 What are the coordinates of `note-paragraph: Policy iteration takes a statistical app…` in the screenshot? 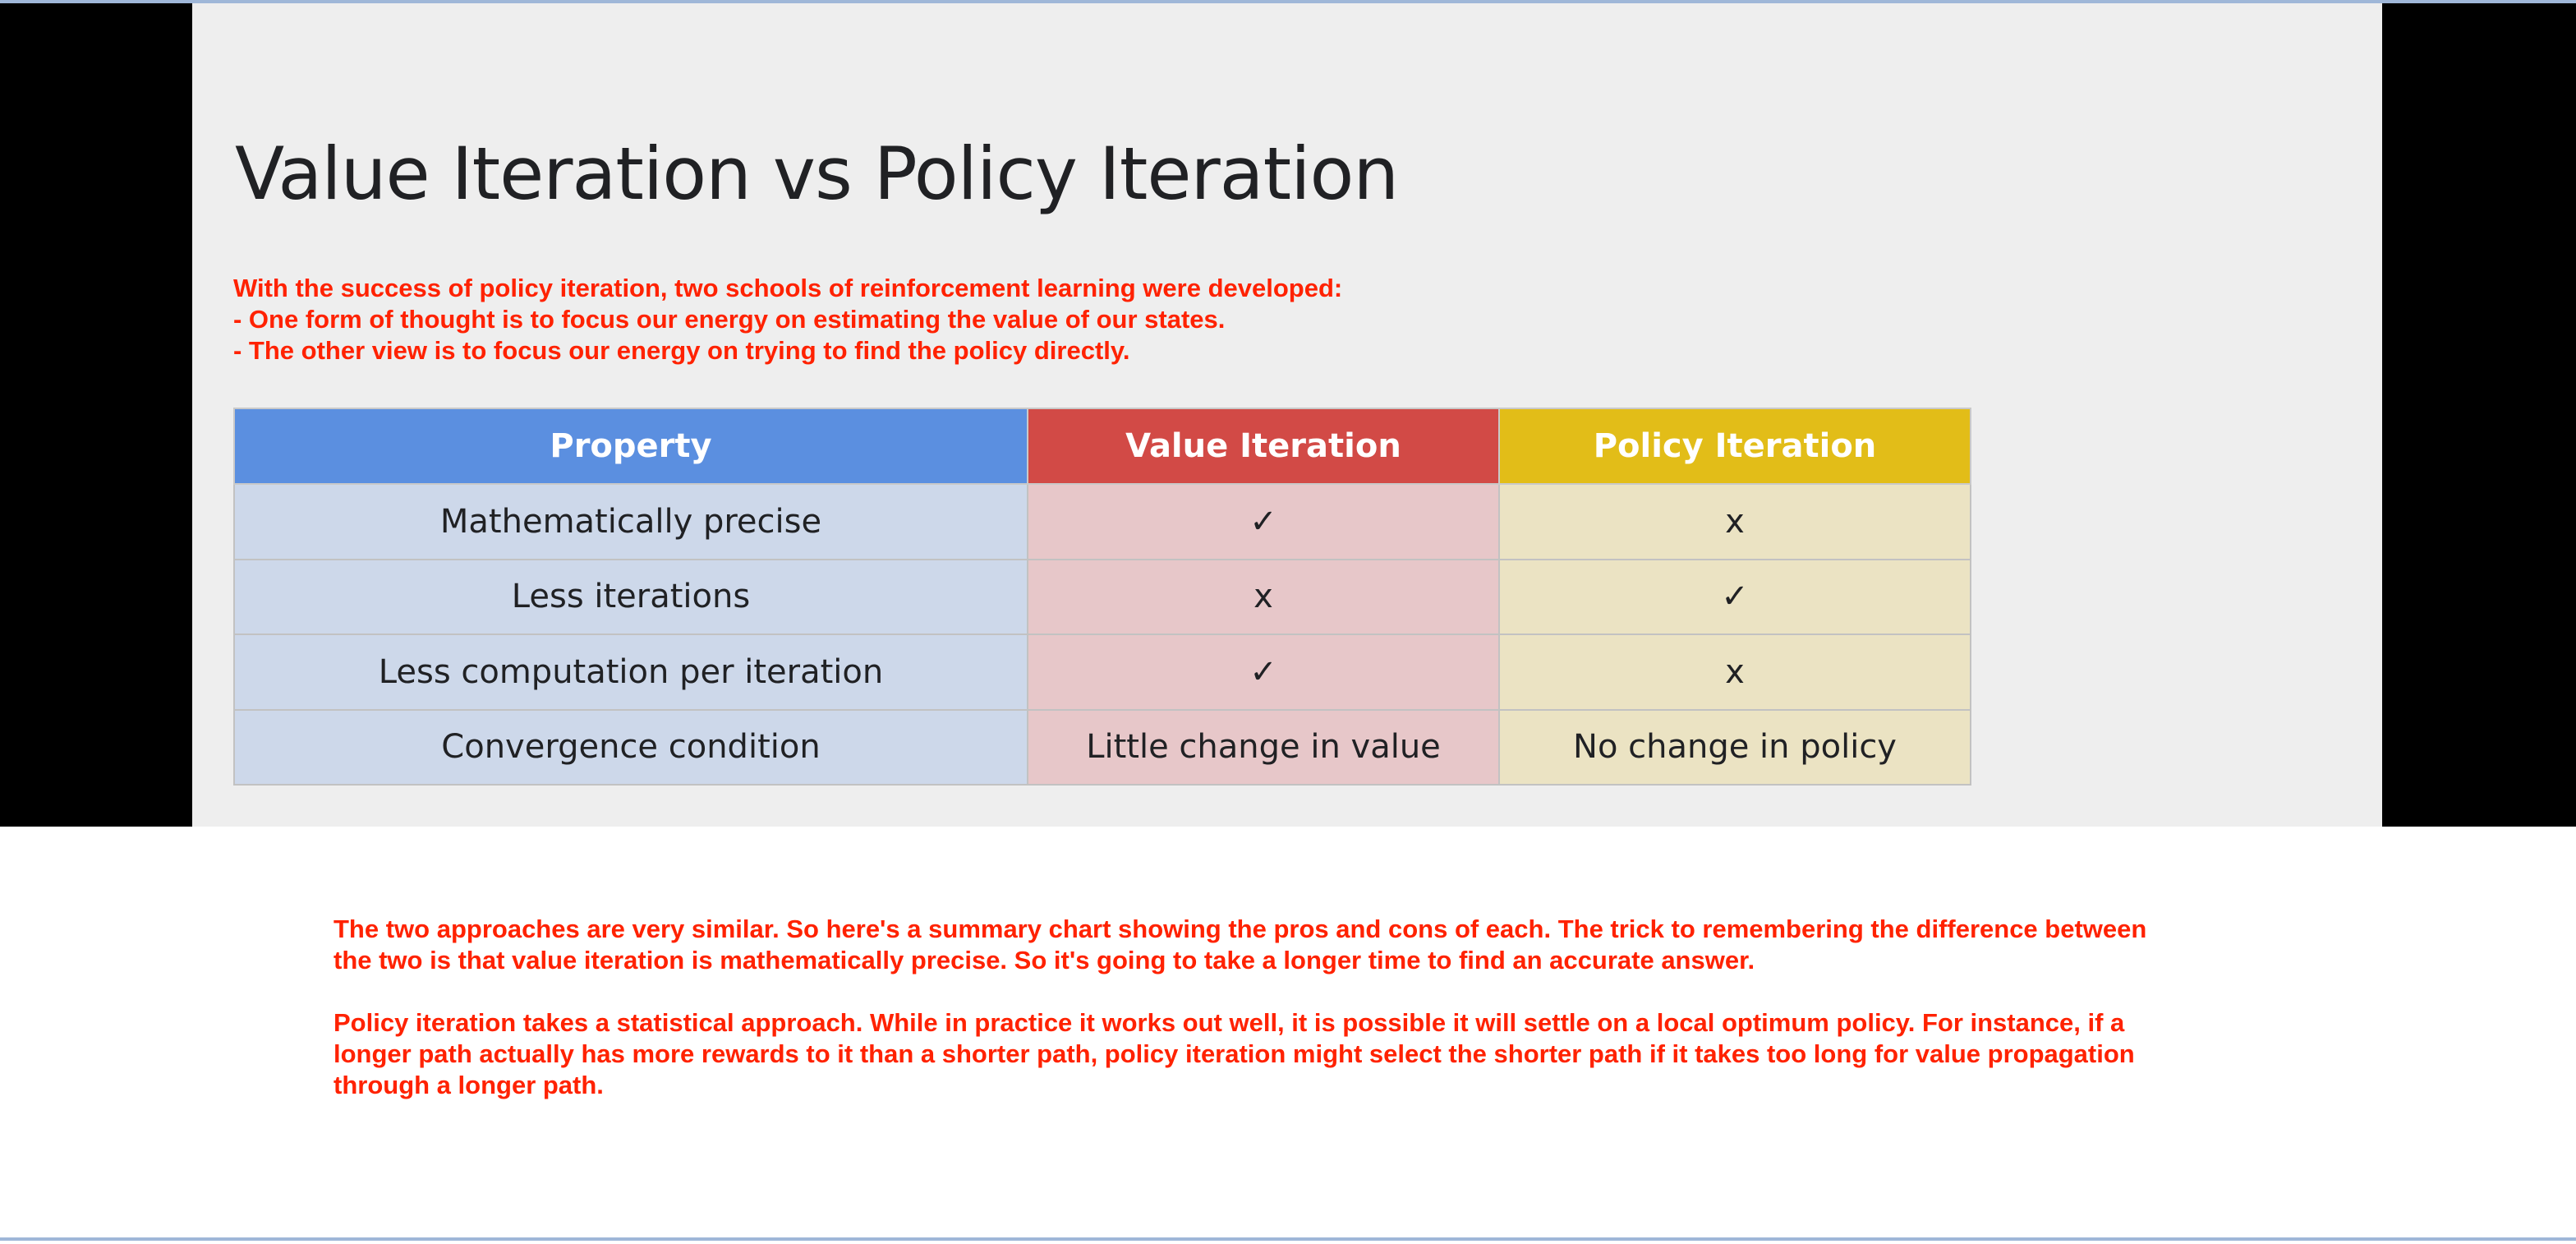 It's located at (1234, 1053).